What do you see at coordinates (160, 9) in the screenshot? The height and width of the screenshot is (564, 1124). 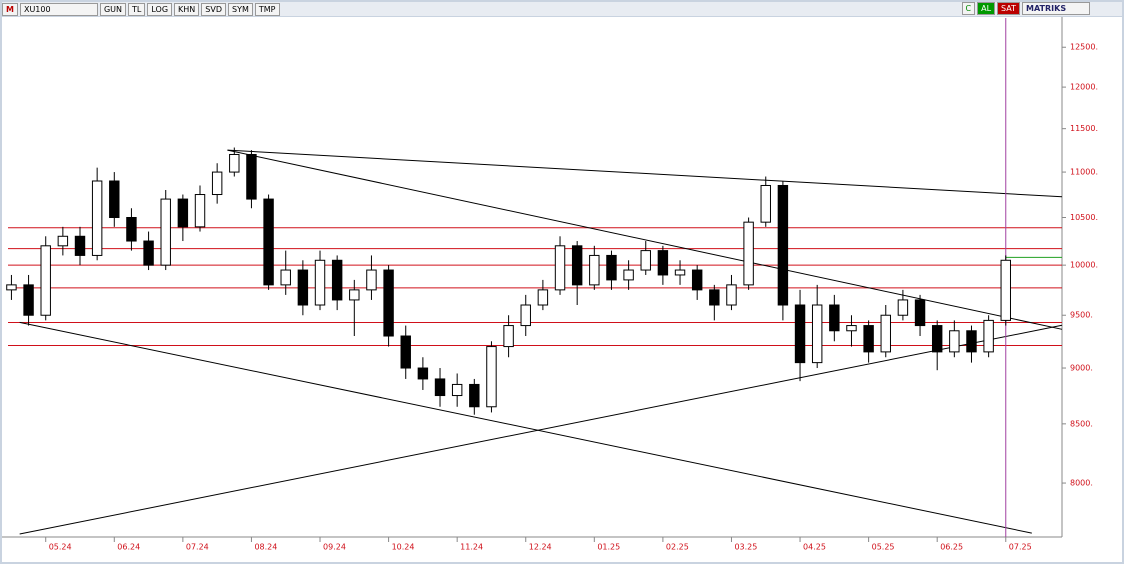 I see `toolbar-button: LOG` at bounding box center [160, 9].